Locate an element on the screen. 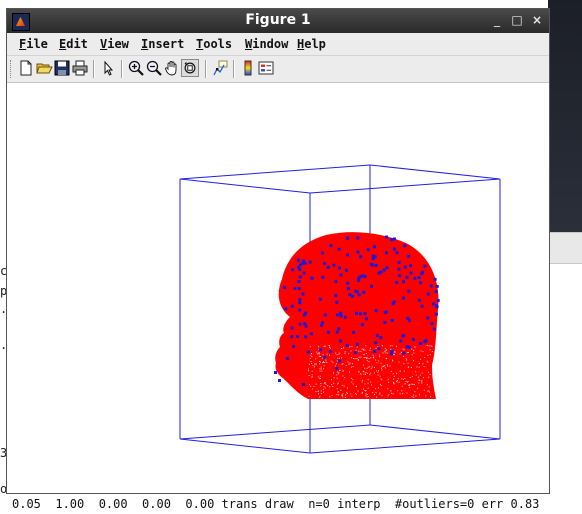 The width and height of the screenshot is (582, 514). open-file-icon is located at coordinates (44, 68).